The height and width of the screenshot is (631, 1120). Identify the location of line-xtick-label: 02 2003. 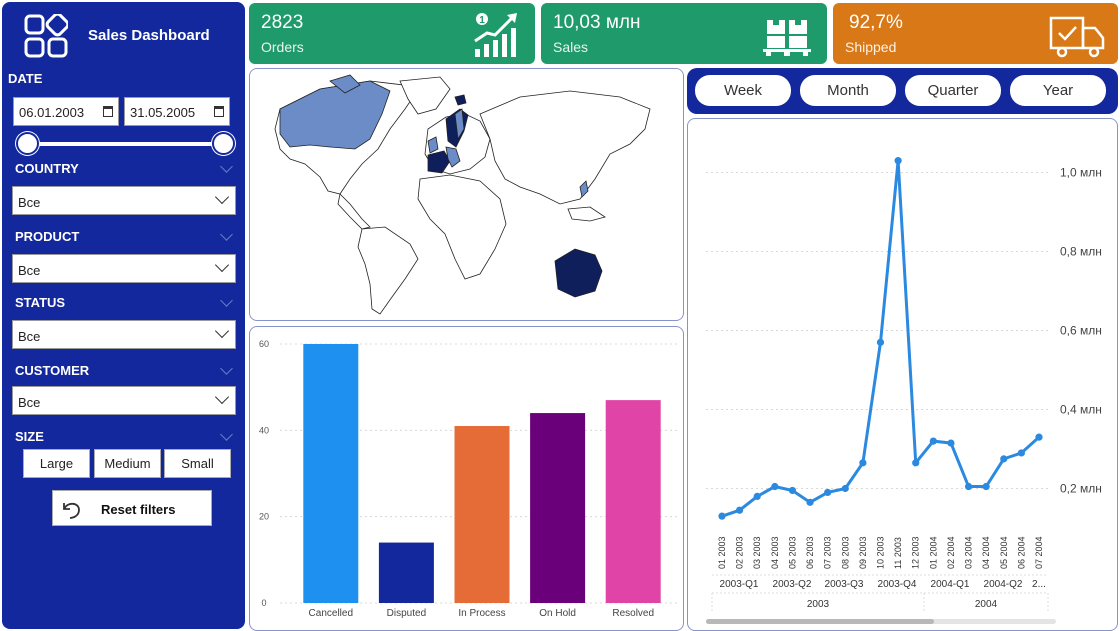
(740, 552).